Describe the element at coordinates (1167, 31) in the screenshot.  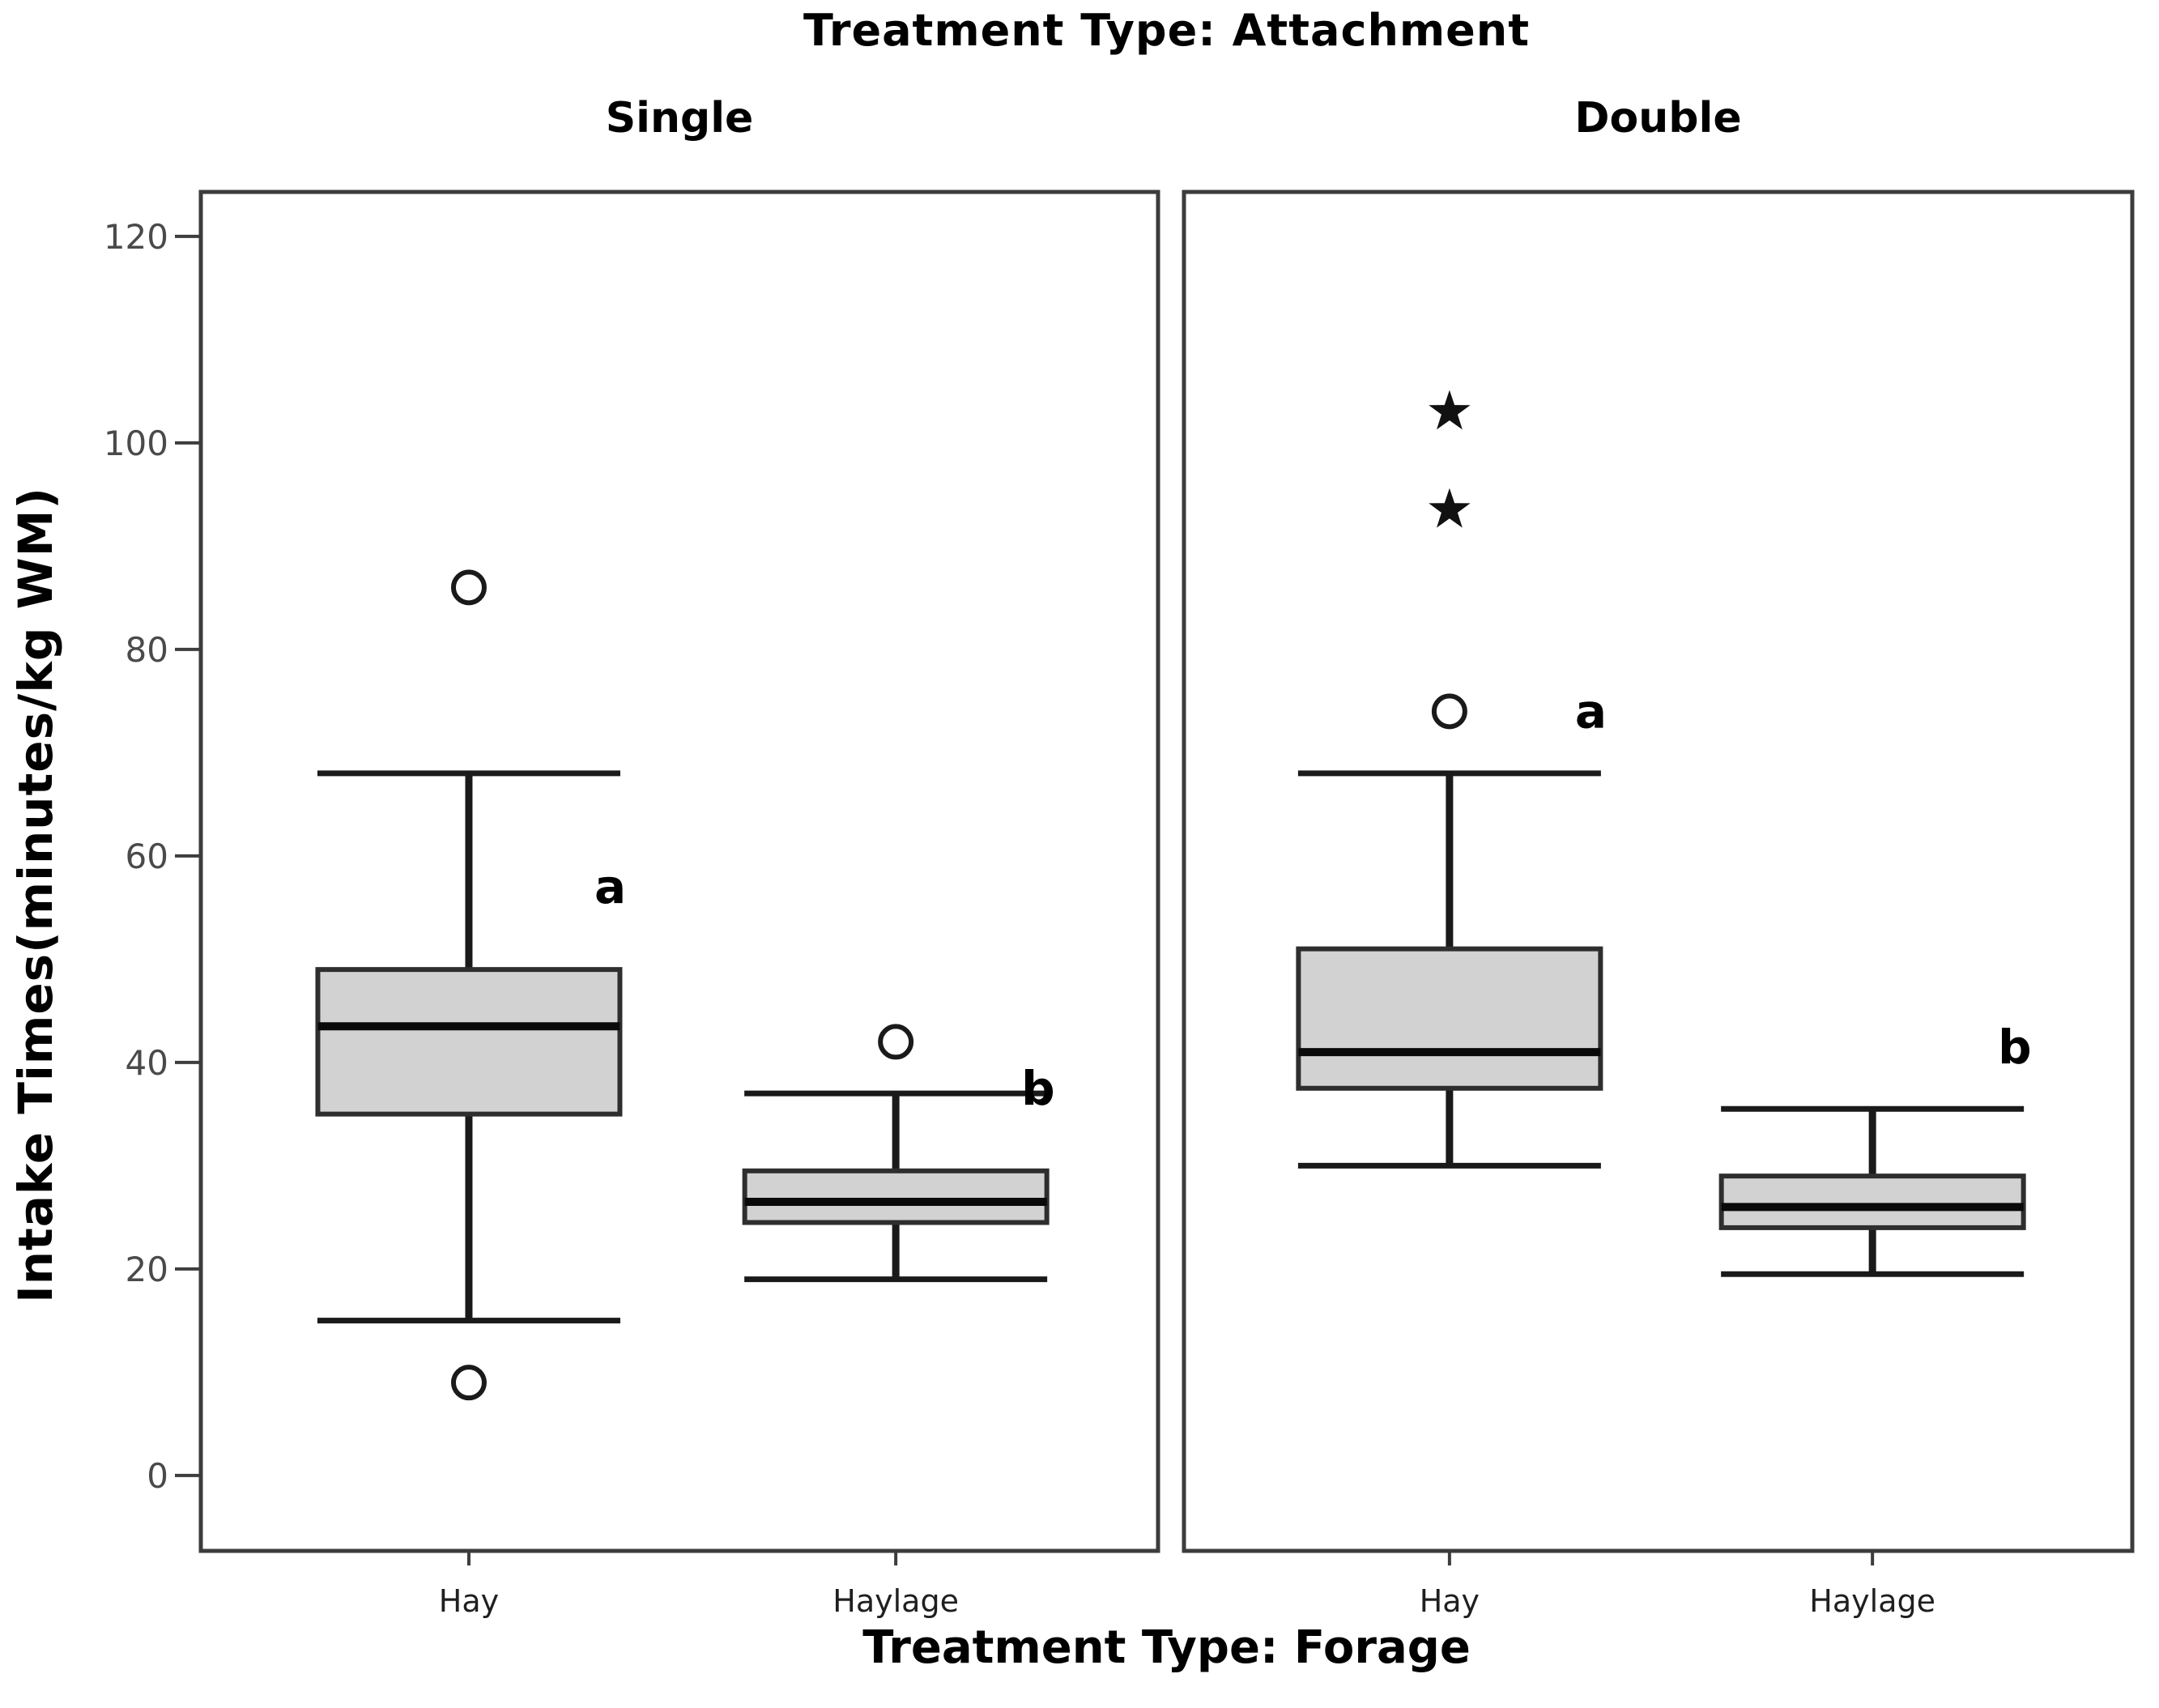
I see `chart-title: Treatment Type: Attachment` at that location.